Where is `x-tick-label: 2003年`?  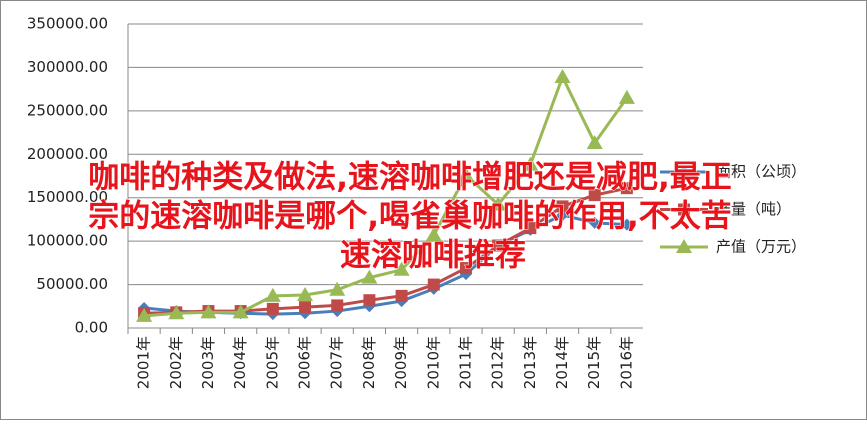 x-tick-label: 2003年 is located at coordinates (208, 362).